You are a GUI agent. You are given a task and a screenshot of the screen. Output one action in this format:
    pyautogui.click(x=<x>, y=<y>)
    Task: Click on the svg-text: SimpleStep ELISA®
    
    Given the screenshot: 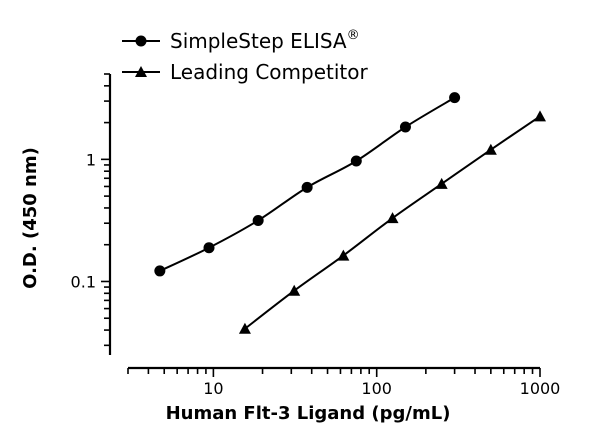 What is the action you would take?
    pyautogui.click(x=265, y=40)
    